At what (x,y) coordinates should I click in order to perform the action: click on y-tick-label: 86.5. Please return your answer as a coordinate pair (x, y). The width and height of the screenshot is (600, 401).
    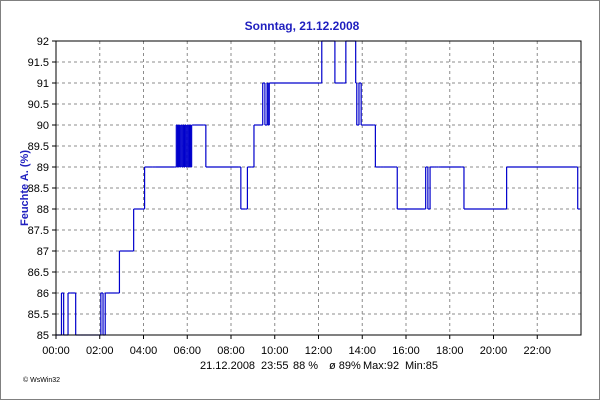
    Looking at the image, I should click on (38, 273).